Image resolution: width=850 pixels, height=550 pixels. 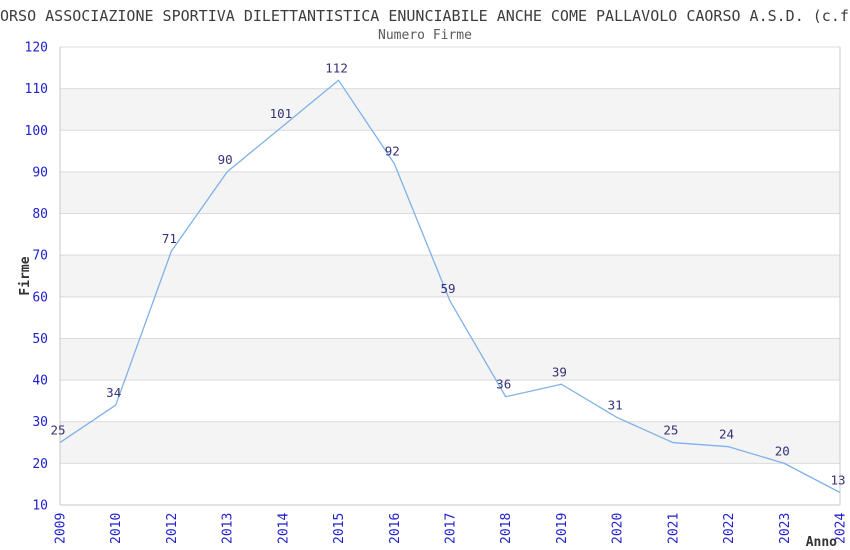 I want to click on data-label: 112, so click(x=336, y=67).